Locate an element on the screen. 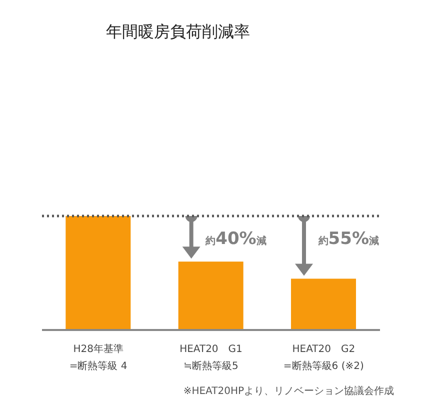 Image resolution: width=421 pixels, height=413 pixels. chart-title: 年間暖房負荷削減率 is located at coordinates (178, 32).